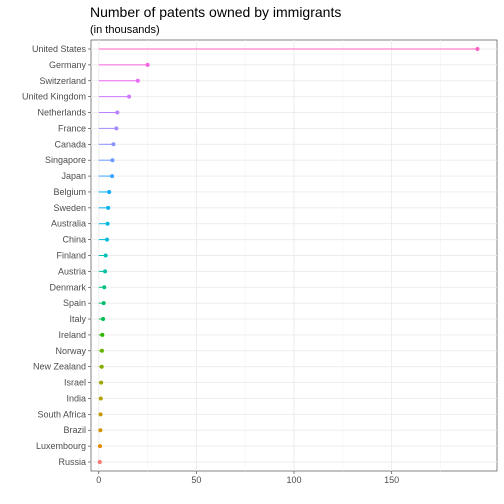 The image size is (504, 504). Describe the element at coordinates (68, 65) in the screenshot. I see `y-tick-label: Germany` at that location.